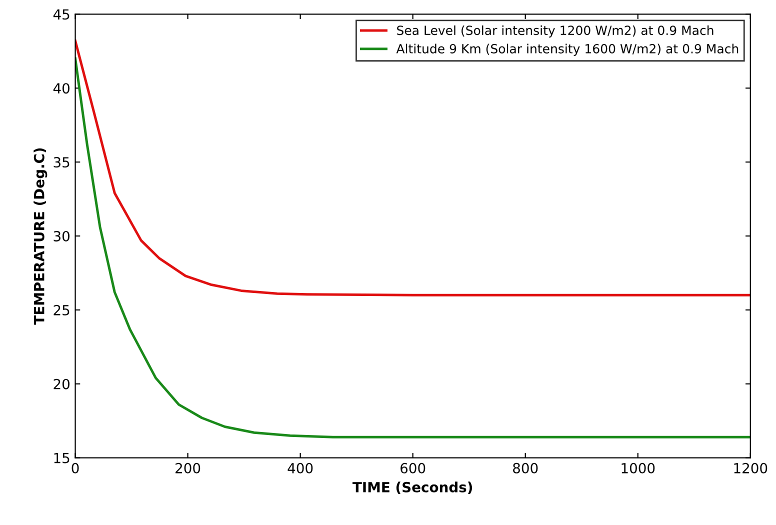 The height and width of the screenshot is (525, 776). What do you see at coordinates (61, 14) in the screenshot?
I see `y-tick-label: 45` at bounding box center [61, 14].